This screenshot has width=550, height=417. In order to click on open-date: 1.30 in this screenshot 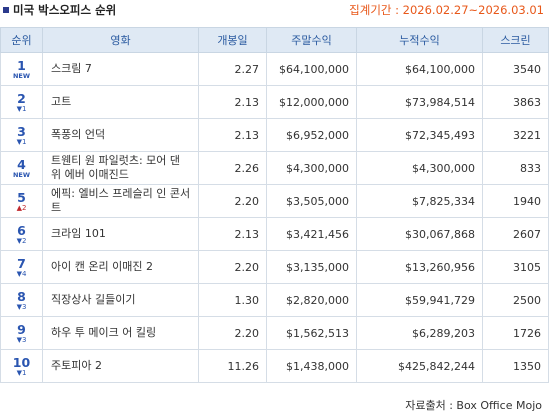, I will do `click(232, 300)`.